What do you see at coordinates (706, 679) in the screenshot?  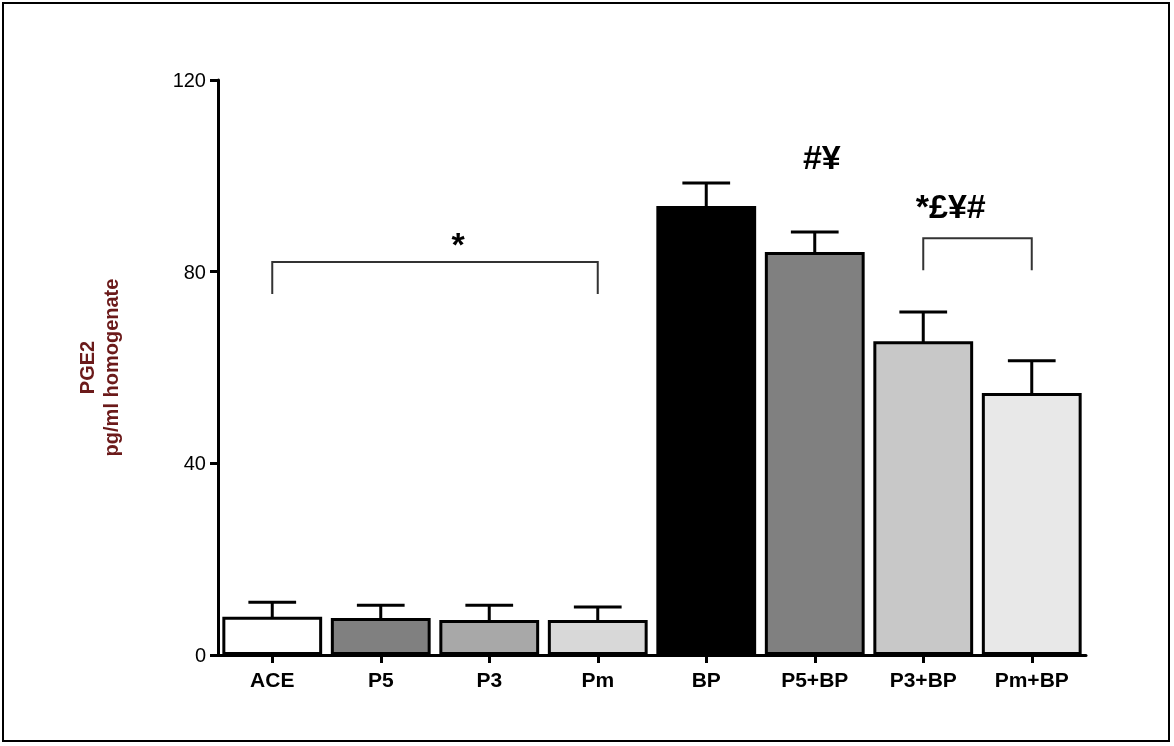 I see `x-tick-label: BP` at bounding box center [706, 679].